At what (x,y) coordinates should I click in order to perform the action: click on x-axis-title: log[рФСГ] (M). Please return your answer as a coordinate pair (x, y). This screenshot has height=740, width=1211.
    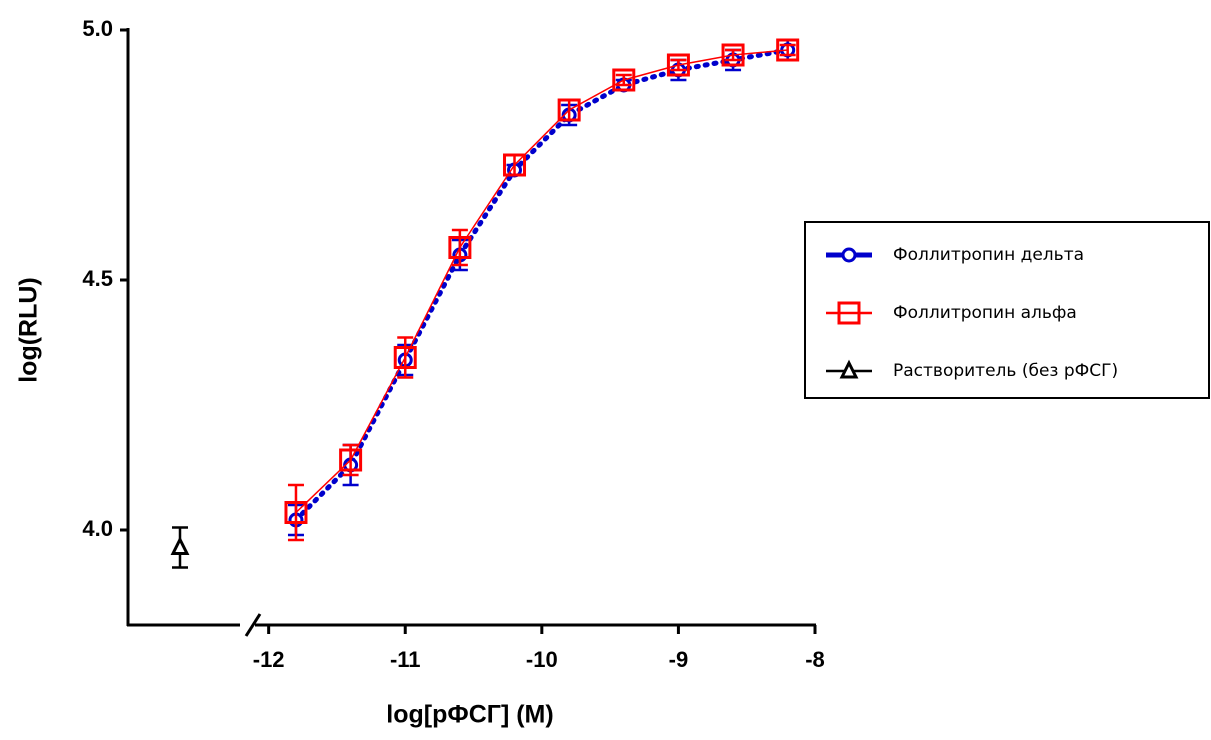
    Looking at the image, I should click on (469, 715).